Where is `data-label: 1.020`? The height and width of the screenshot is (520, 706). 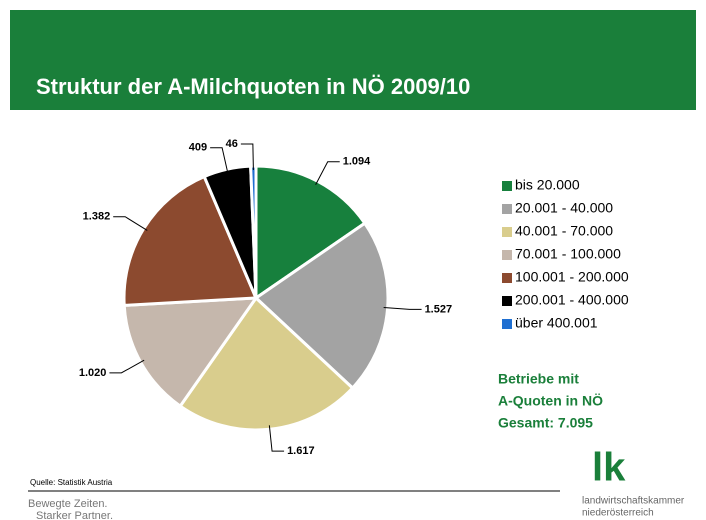 data-label: 1.020 is located at coordinates (93, 373).